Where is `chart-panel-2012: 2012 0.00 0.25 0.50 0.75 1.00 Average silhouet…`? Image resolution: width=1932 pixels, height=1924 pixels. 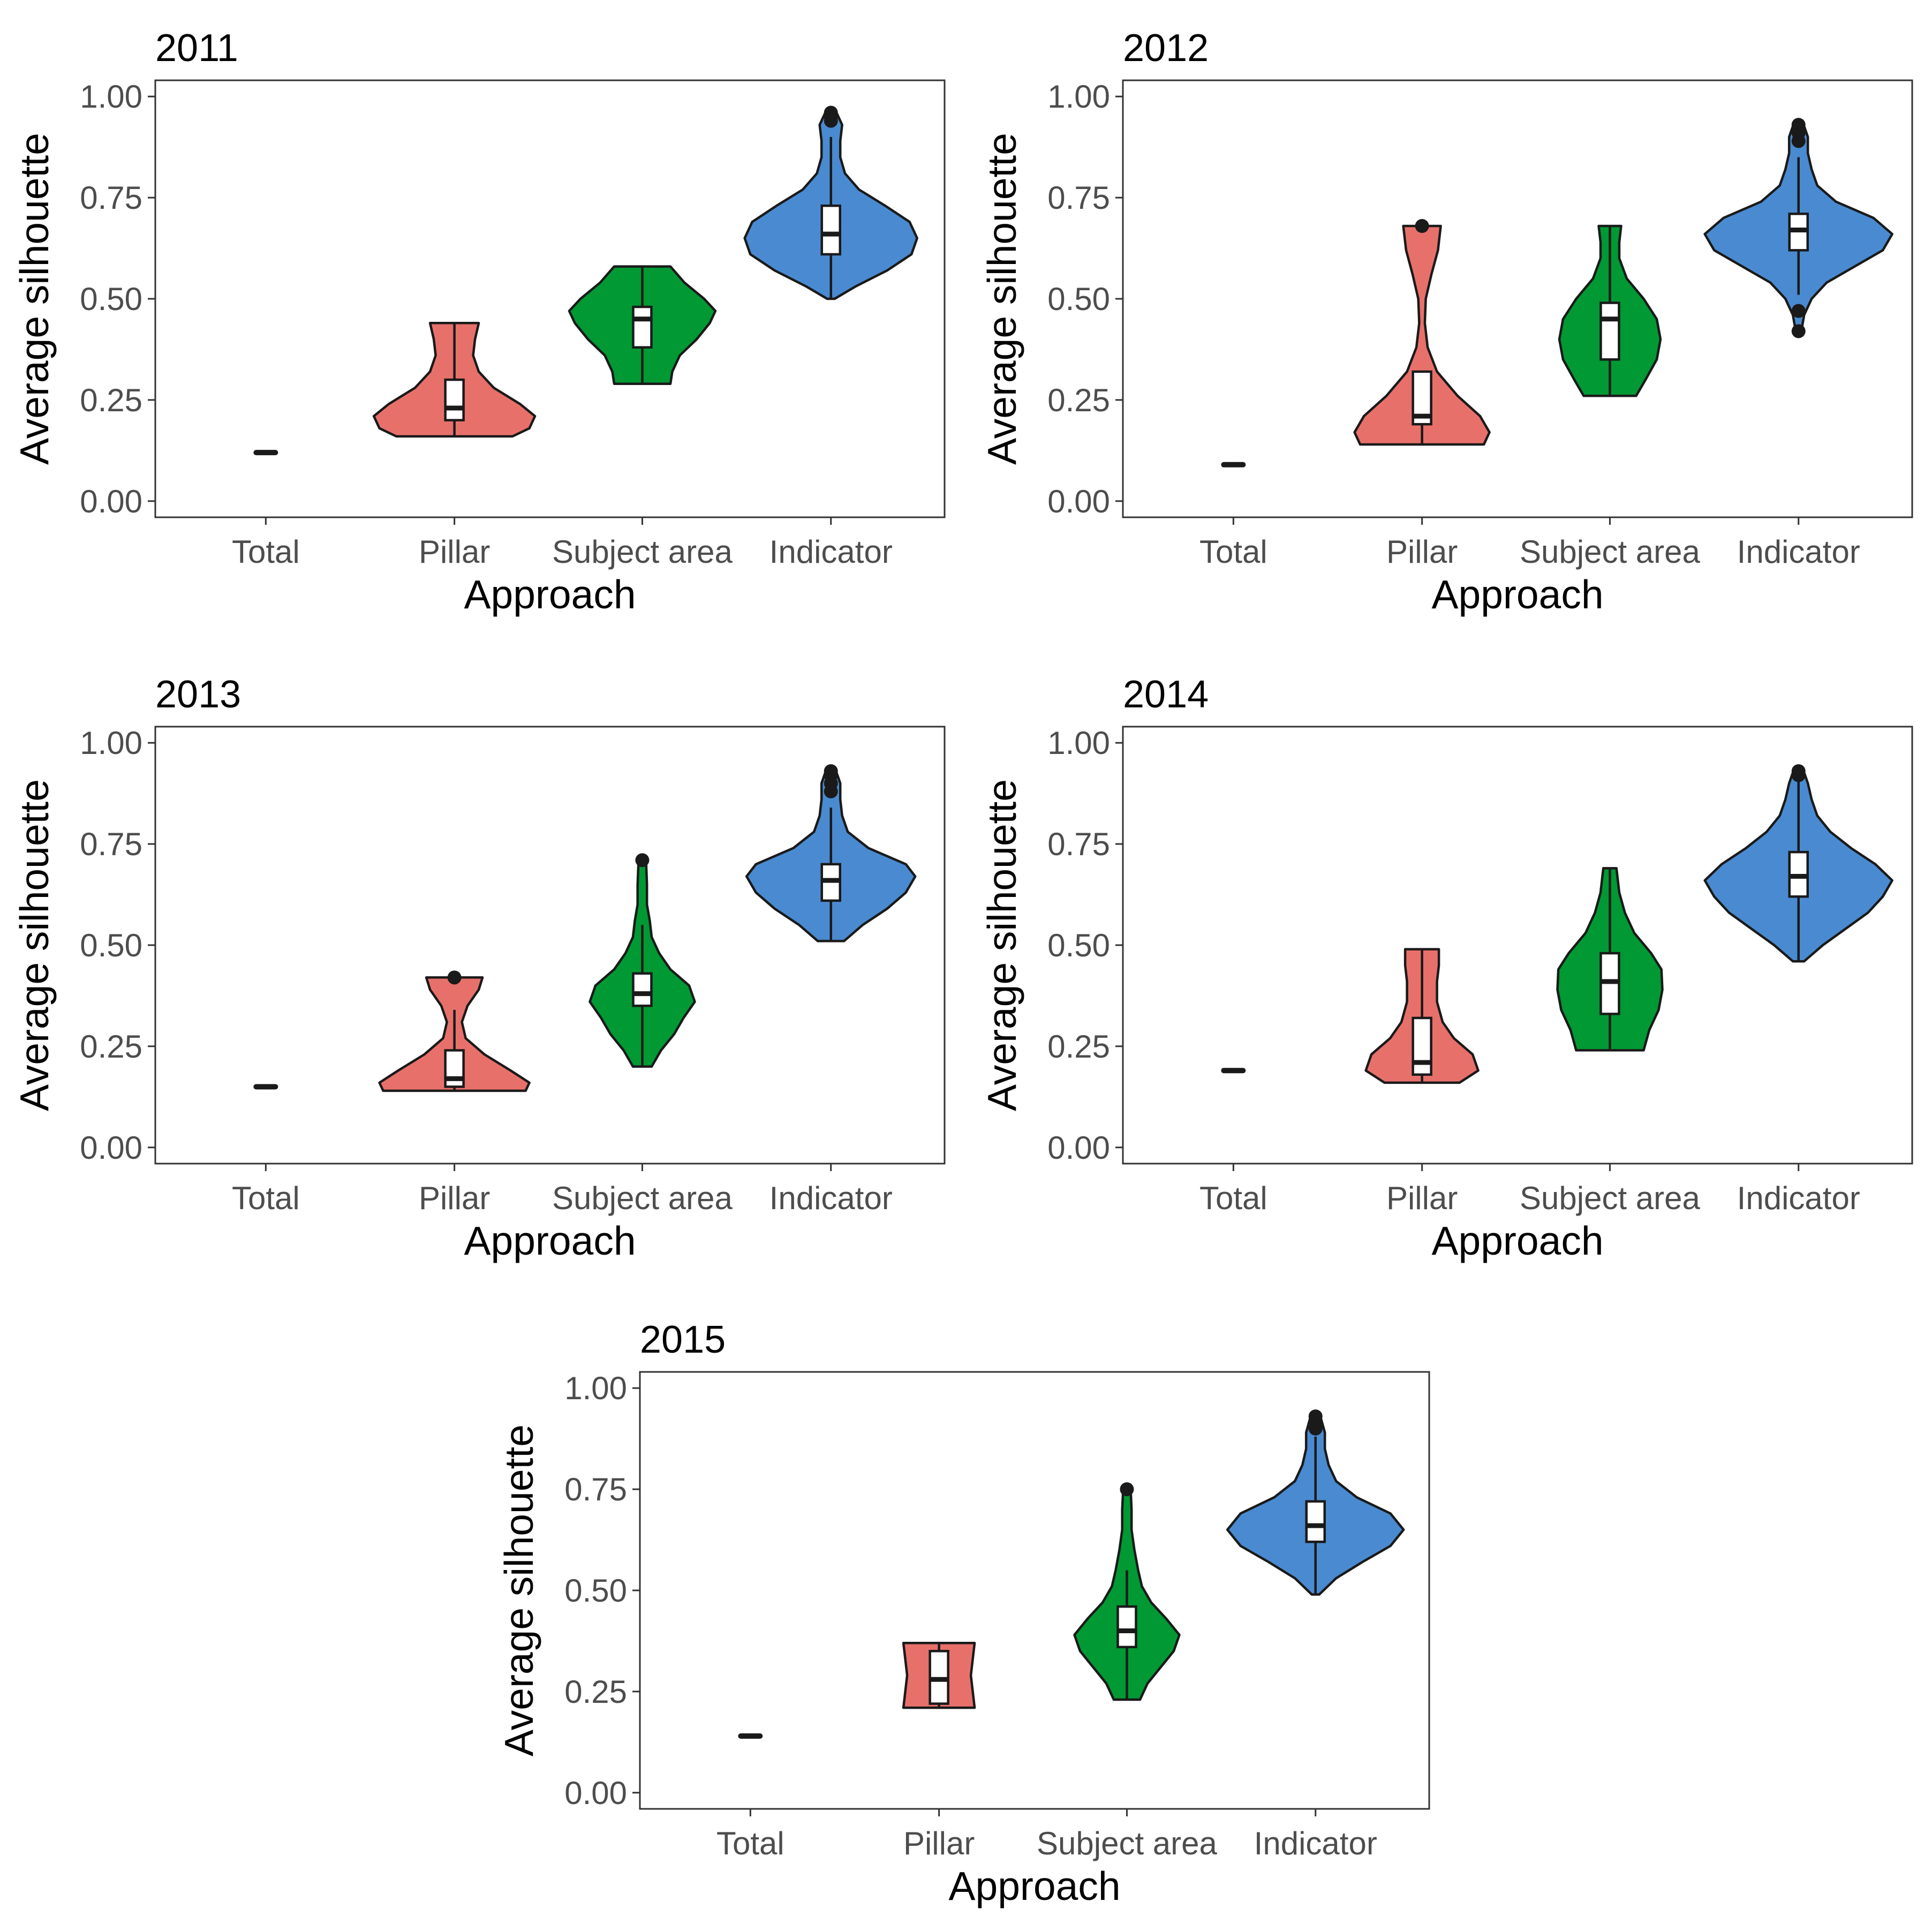
chart-panel-2012: 2012 0.00 0.25 0.50 0.75 1.00 Average silhouet… is located at coordinates (1446, 322).